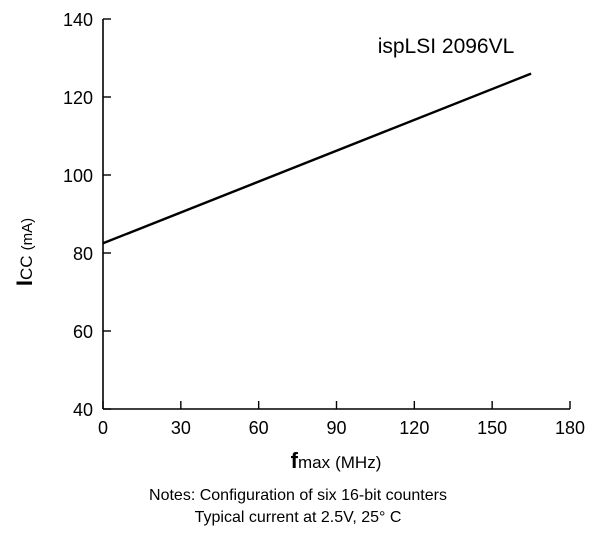 This screenshot has width=596, height=540. I want to click on x-tick-label: 150, so click(492, 428).